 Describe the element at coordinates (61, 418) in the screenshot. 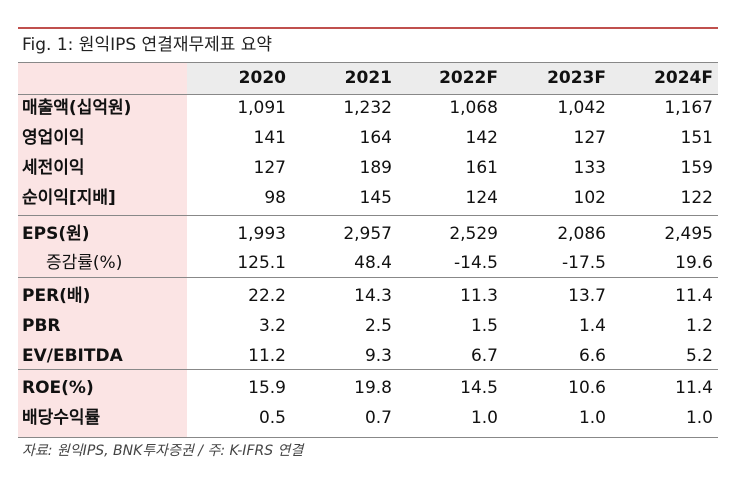

I see `row-label: 배당수익률` at that location.